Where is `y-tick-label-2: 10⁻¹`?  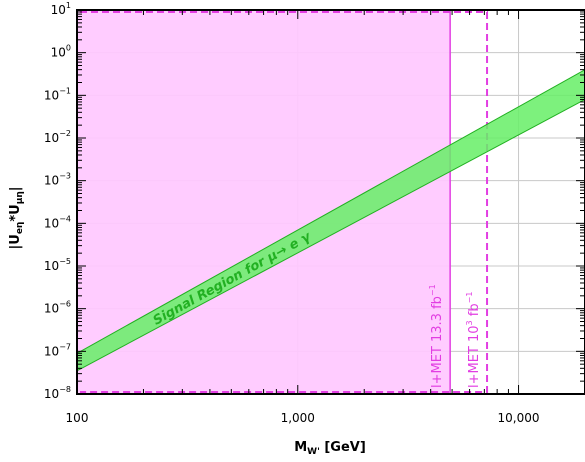 y-tick-label-2: 10⁻¹ is located at coordinates (57, 94).